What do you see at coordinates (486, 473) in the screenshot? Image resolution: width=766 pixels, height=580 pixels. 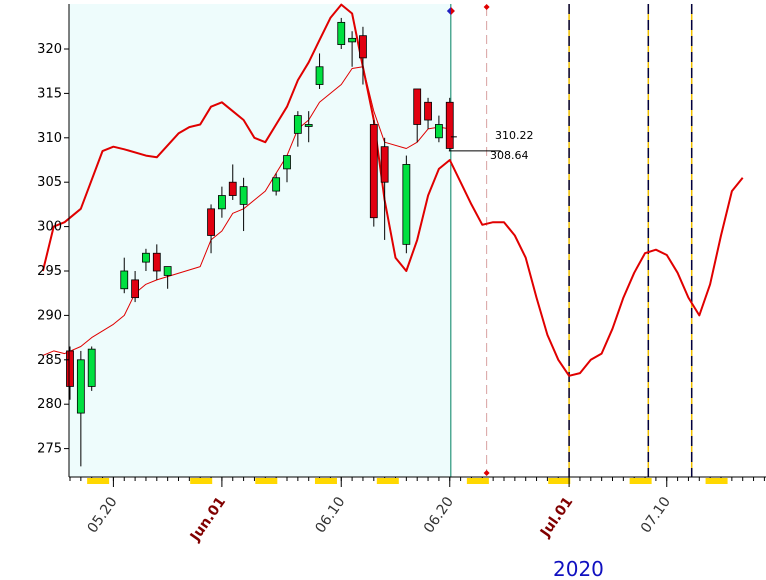 I see `projection-marker-bottom` at bounding box center [486, 473].